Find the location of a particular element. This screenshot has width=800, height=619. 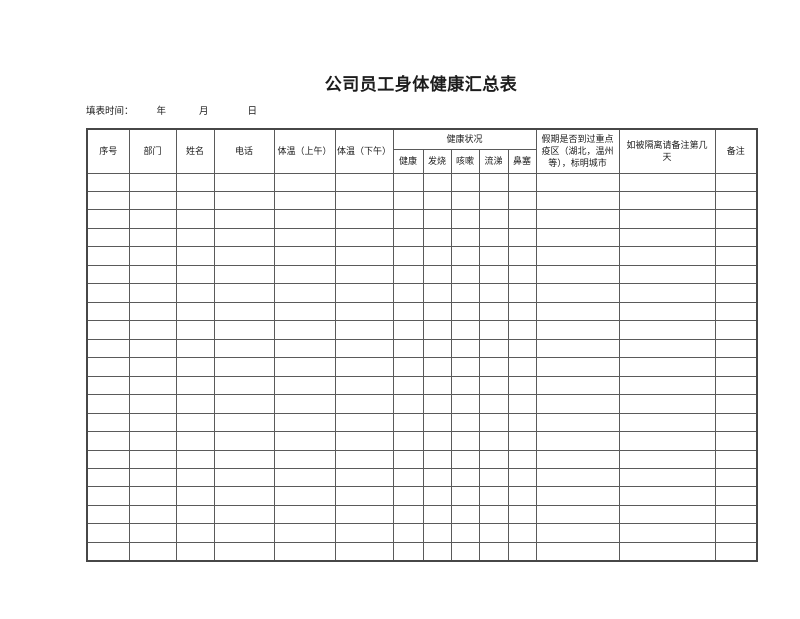

subcol-header-healthy: 健康 is located at coordinates (408, 161).